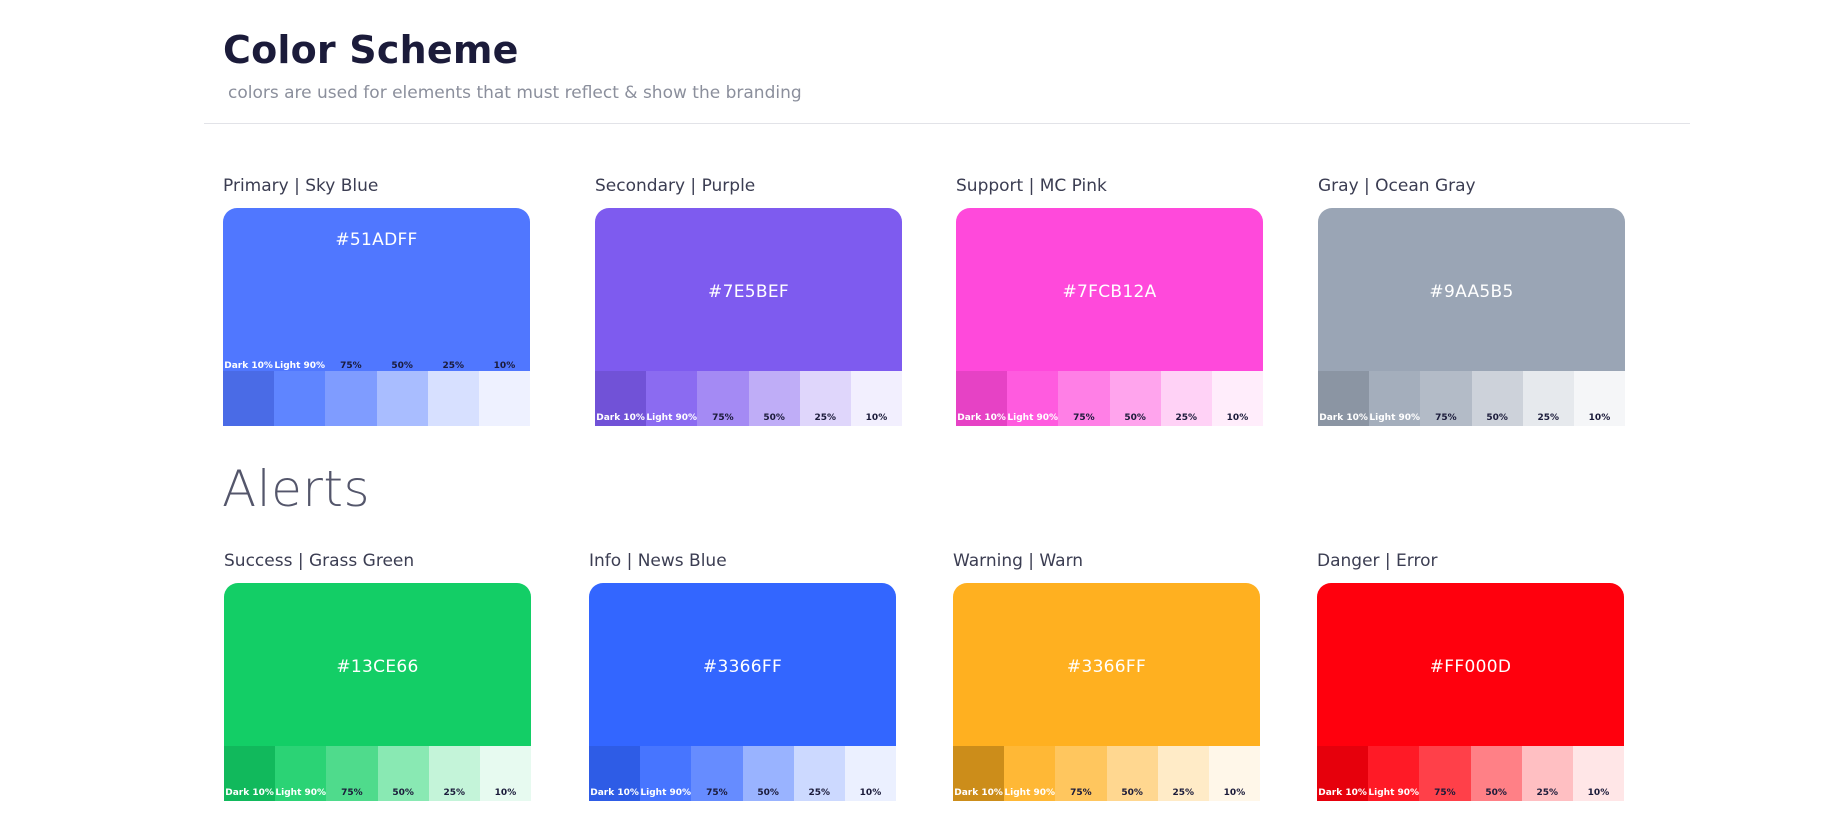  Describe the element at coordinates (947, 123) in the screenshot. I see `header-divider` at that location.